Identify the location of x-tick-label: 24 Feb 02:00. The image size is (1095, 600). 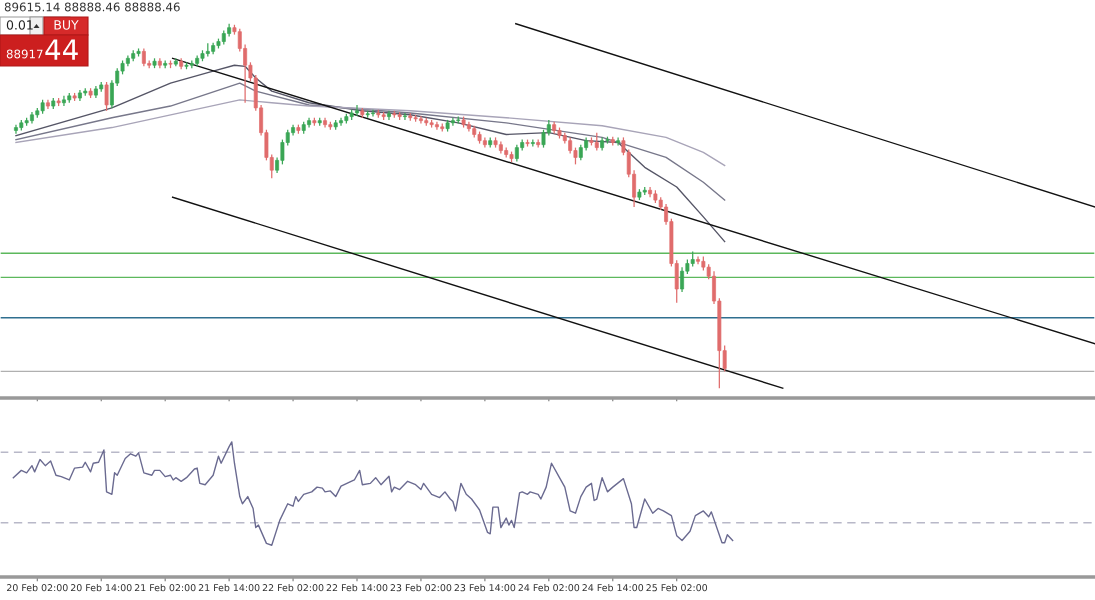
(549, 587).